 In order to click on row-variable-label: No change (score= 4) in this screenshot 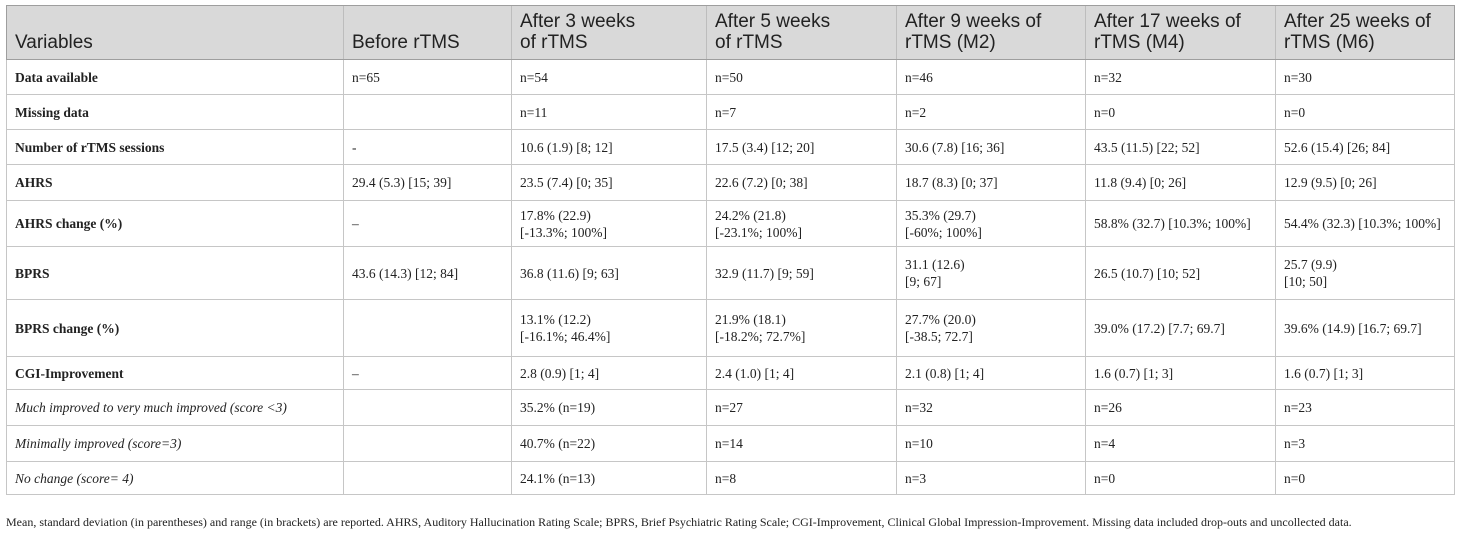, I will do `click(175, 478)`.